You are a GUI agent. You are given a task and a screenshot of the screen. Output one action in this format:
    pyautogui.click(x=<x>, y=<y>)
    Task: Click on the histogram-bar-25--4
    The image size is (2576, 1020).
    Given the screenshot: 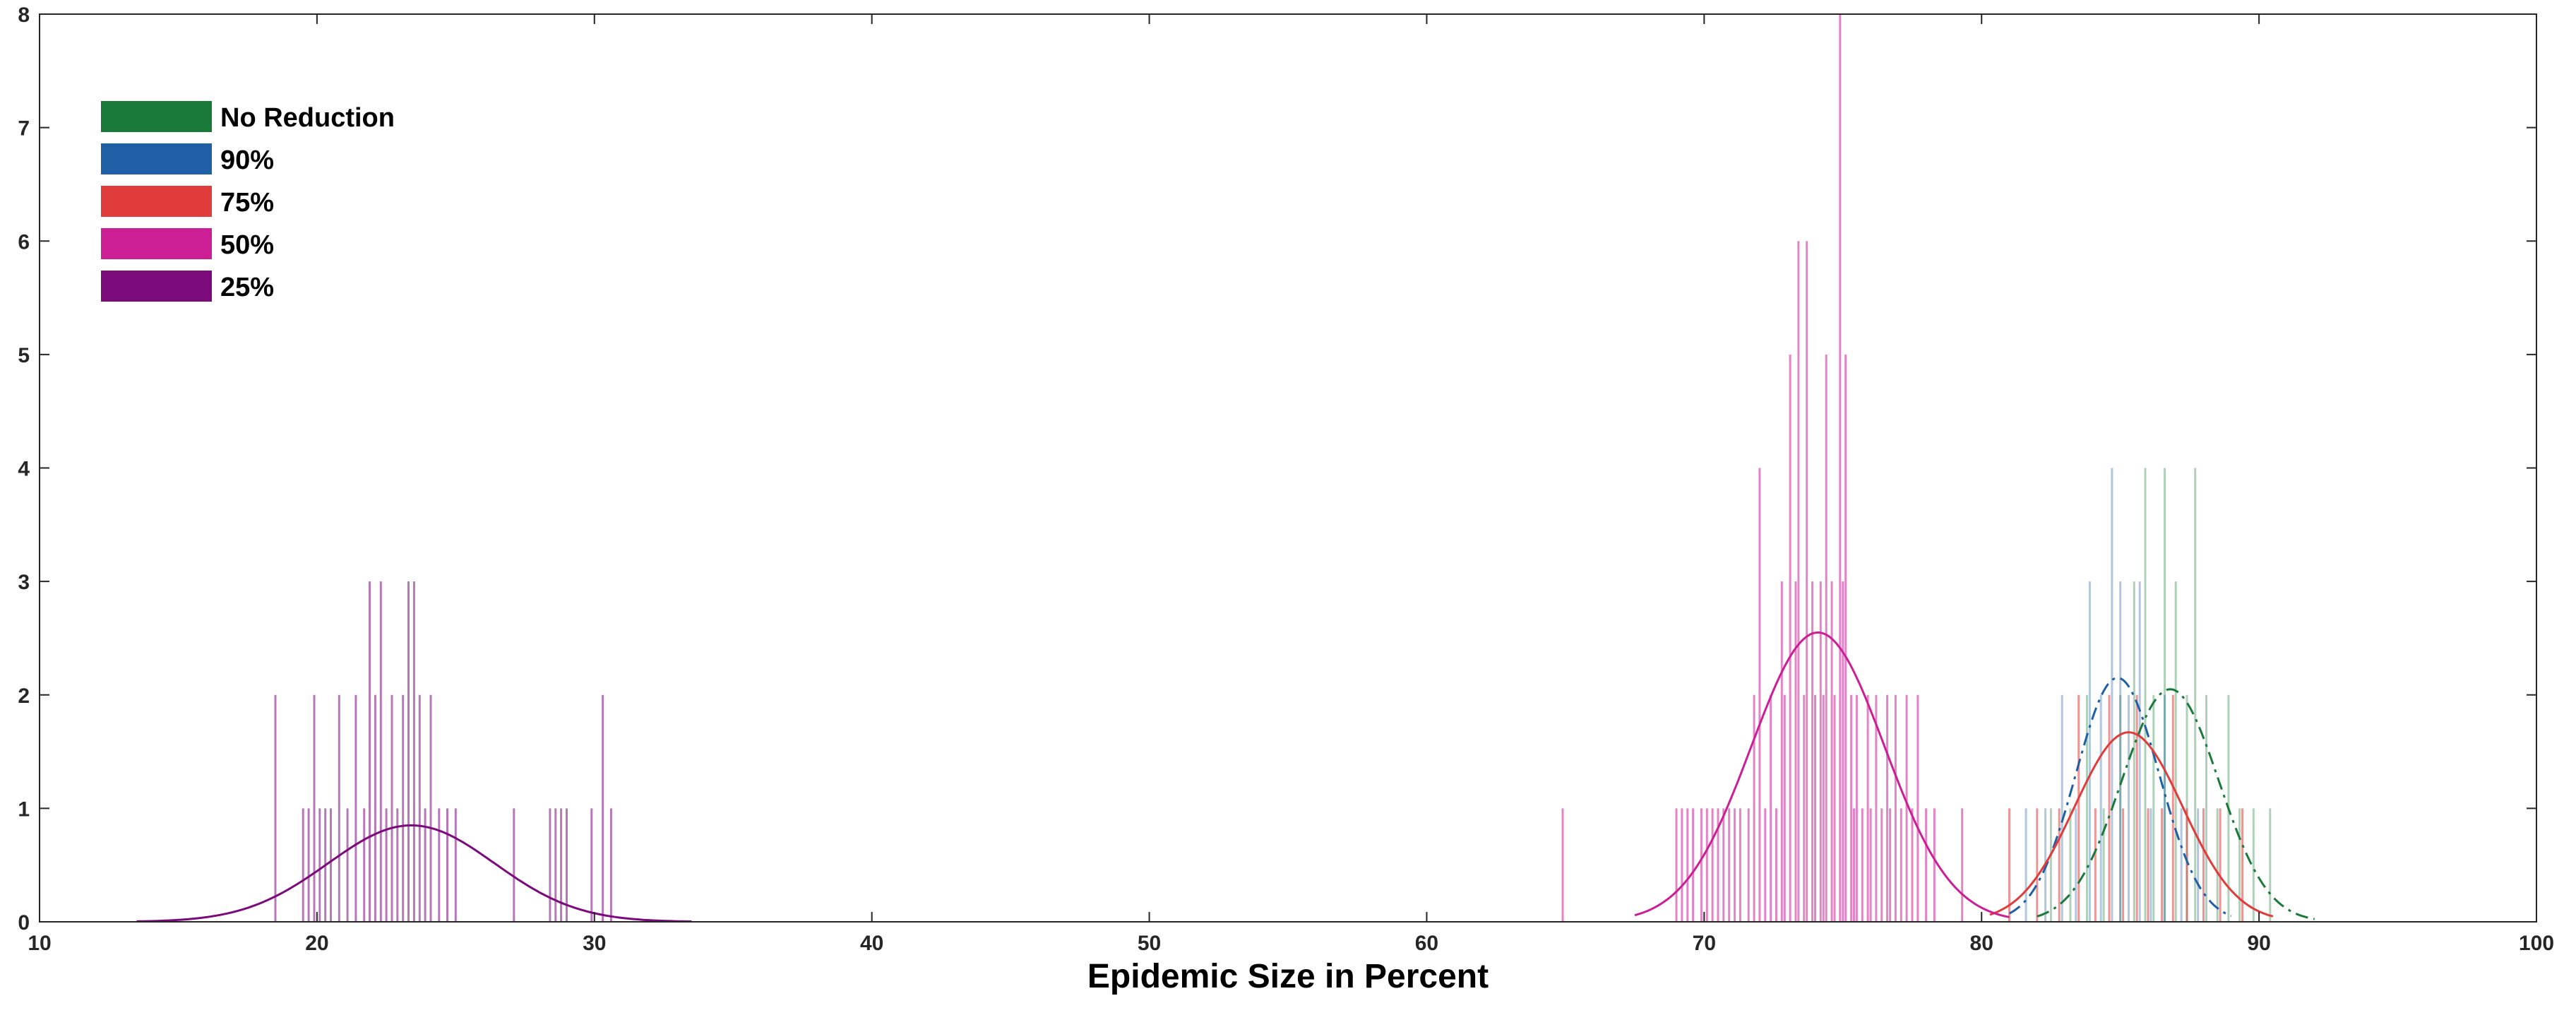 What is the action you would take?
    pyautogui.click(x=319, y=865)
    